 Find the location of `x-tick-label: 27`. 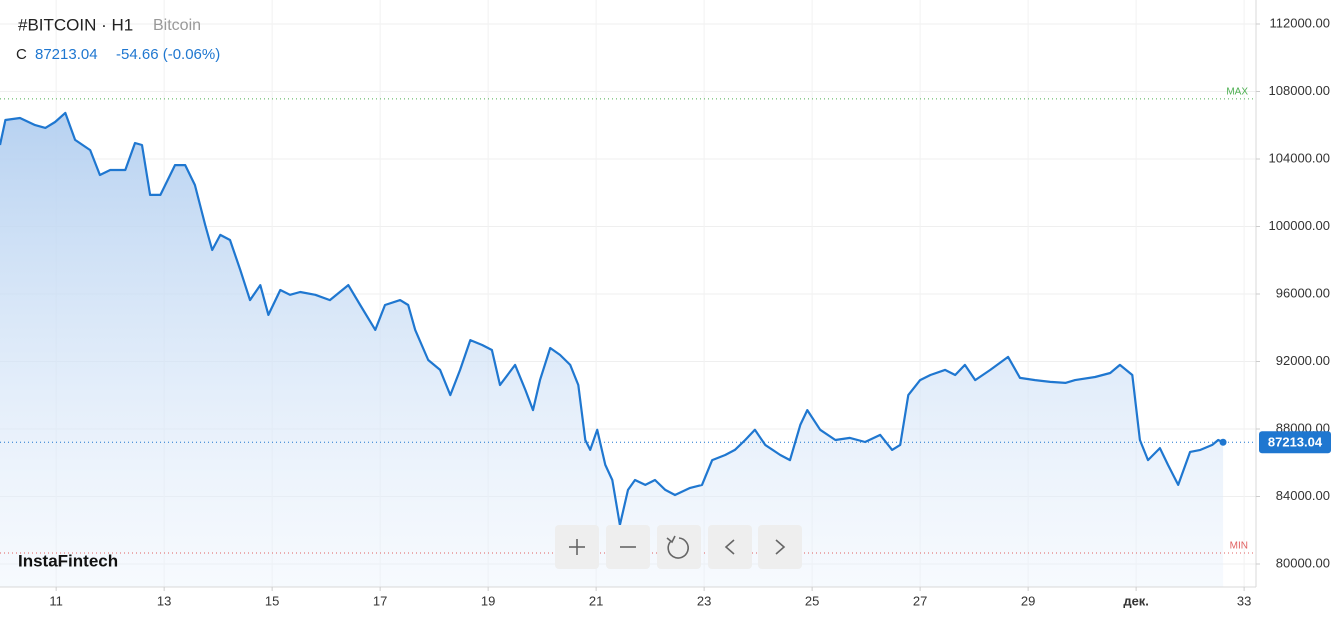

x-tick-label: 27 is located at coordinates (920, 600).